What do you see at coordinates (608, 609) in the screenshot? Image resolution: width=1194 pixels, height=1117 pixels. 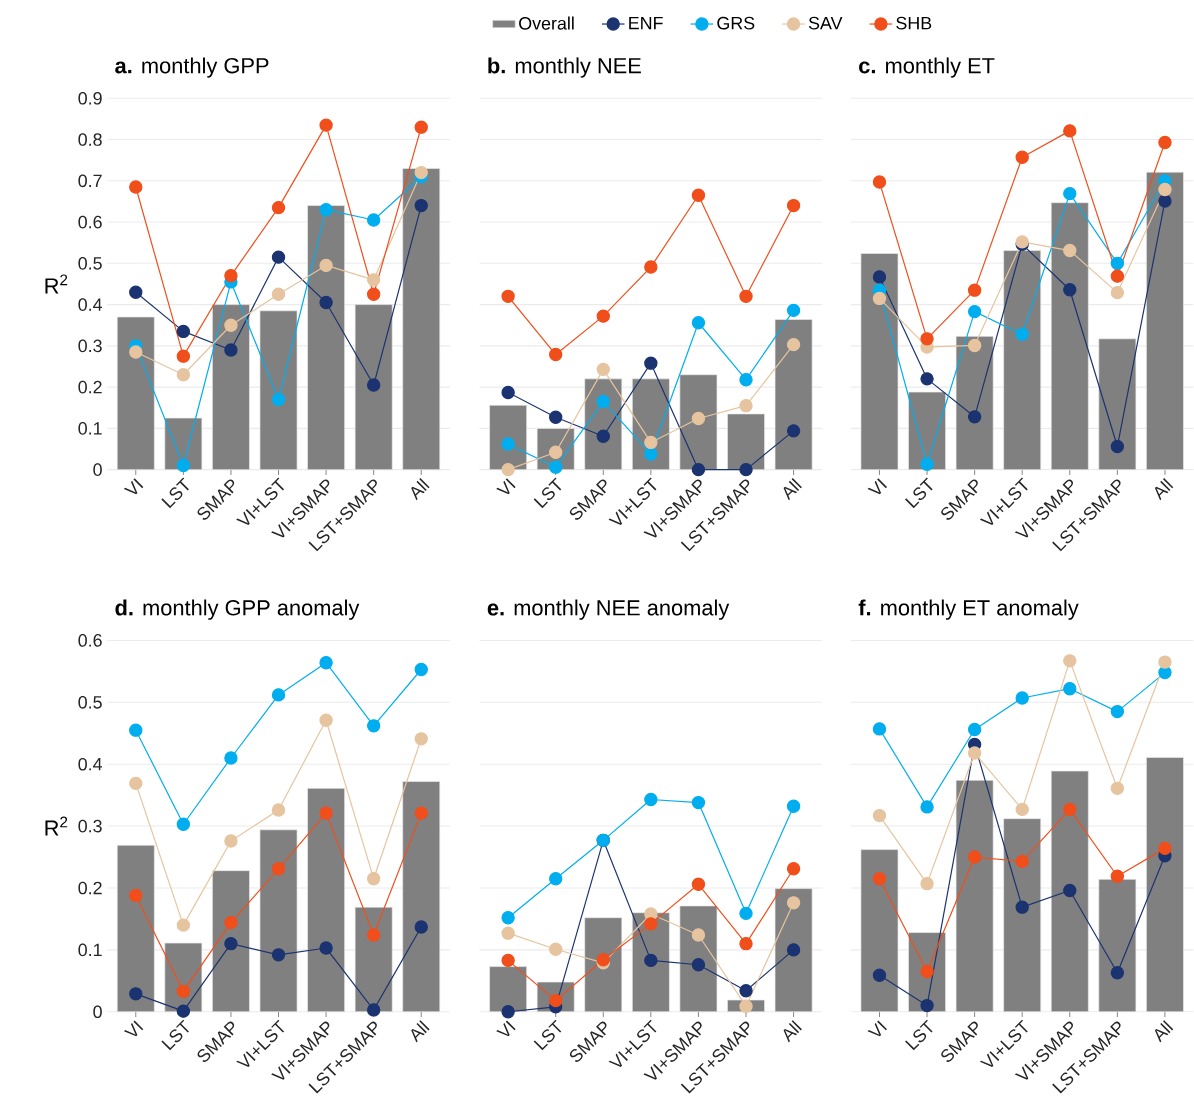 I see `chart-title: e. monthly NEE anomaly` at bounding box center [608, 609].